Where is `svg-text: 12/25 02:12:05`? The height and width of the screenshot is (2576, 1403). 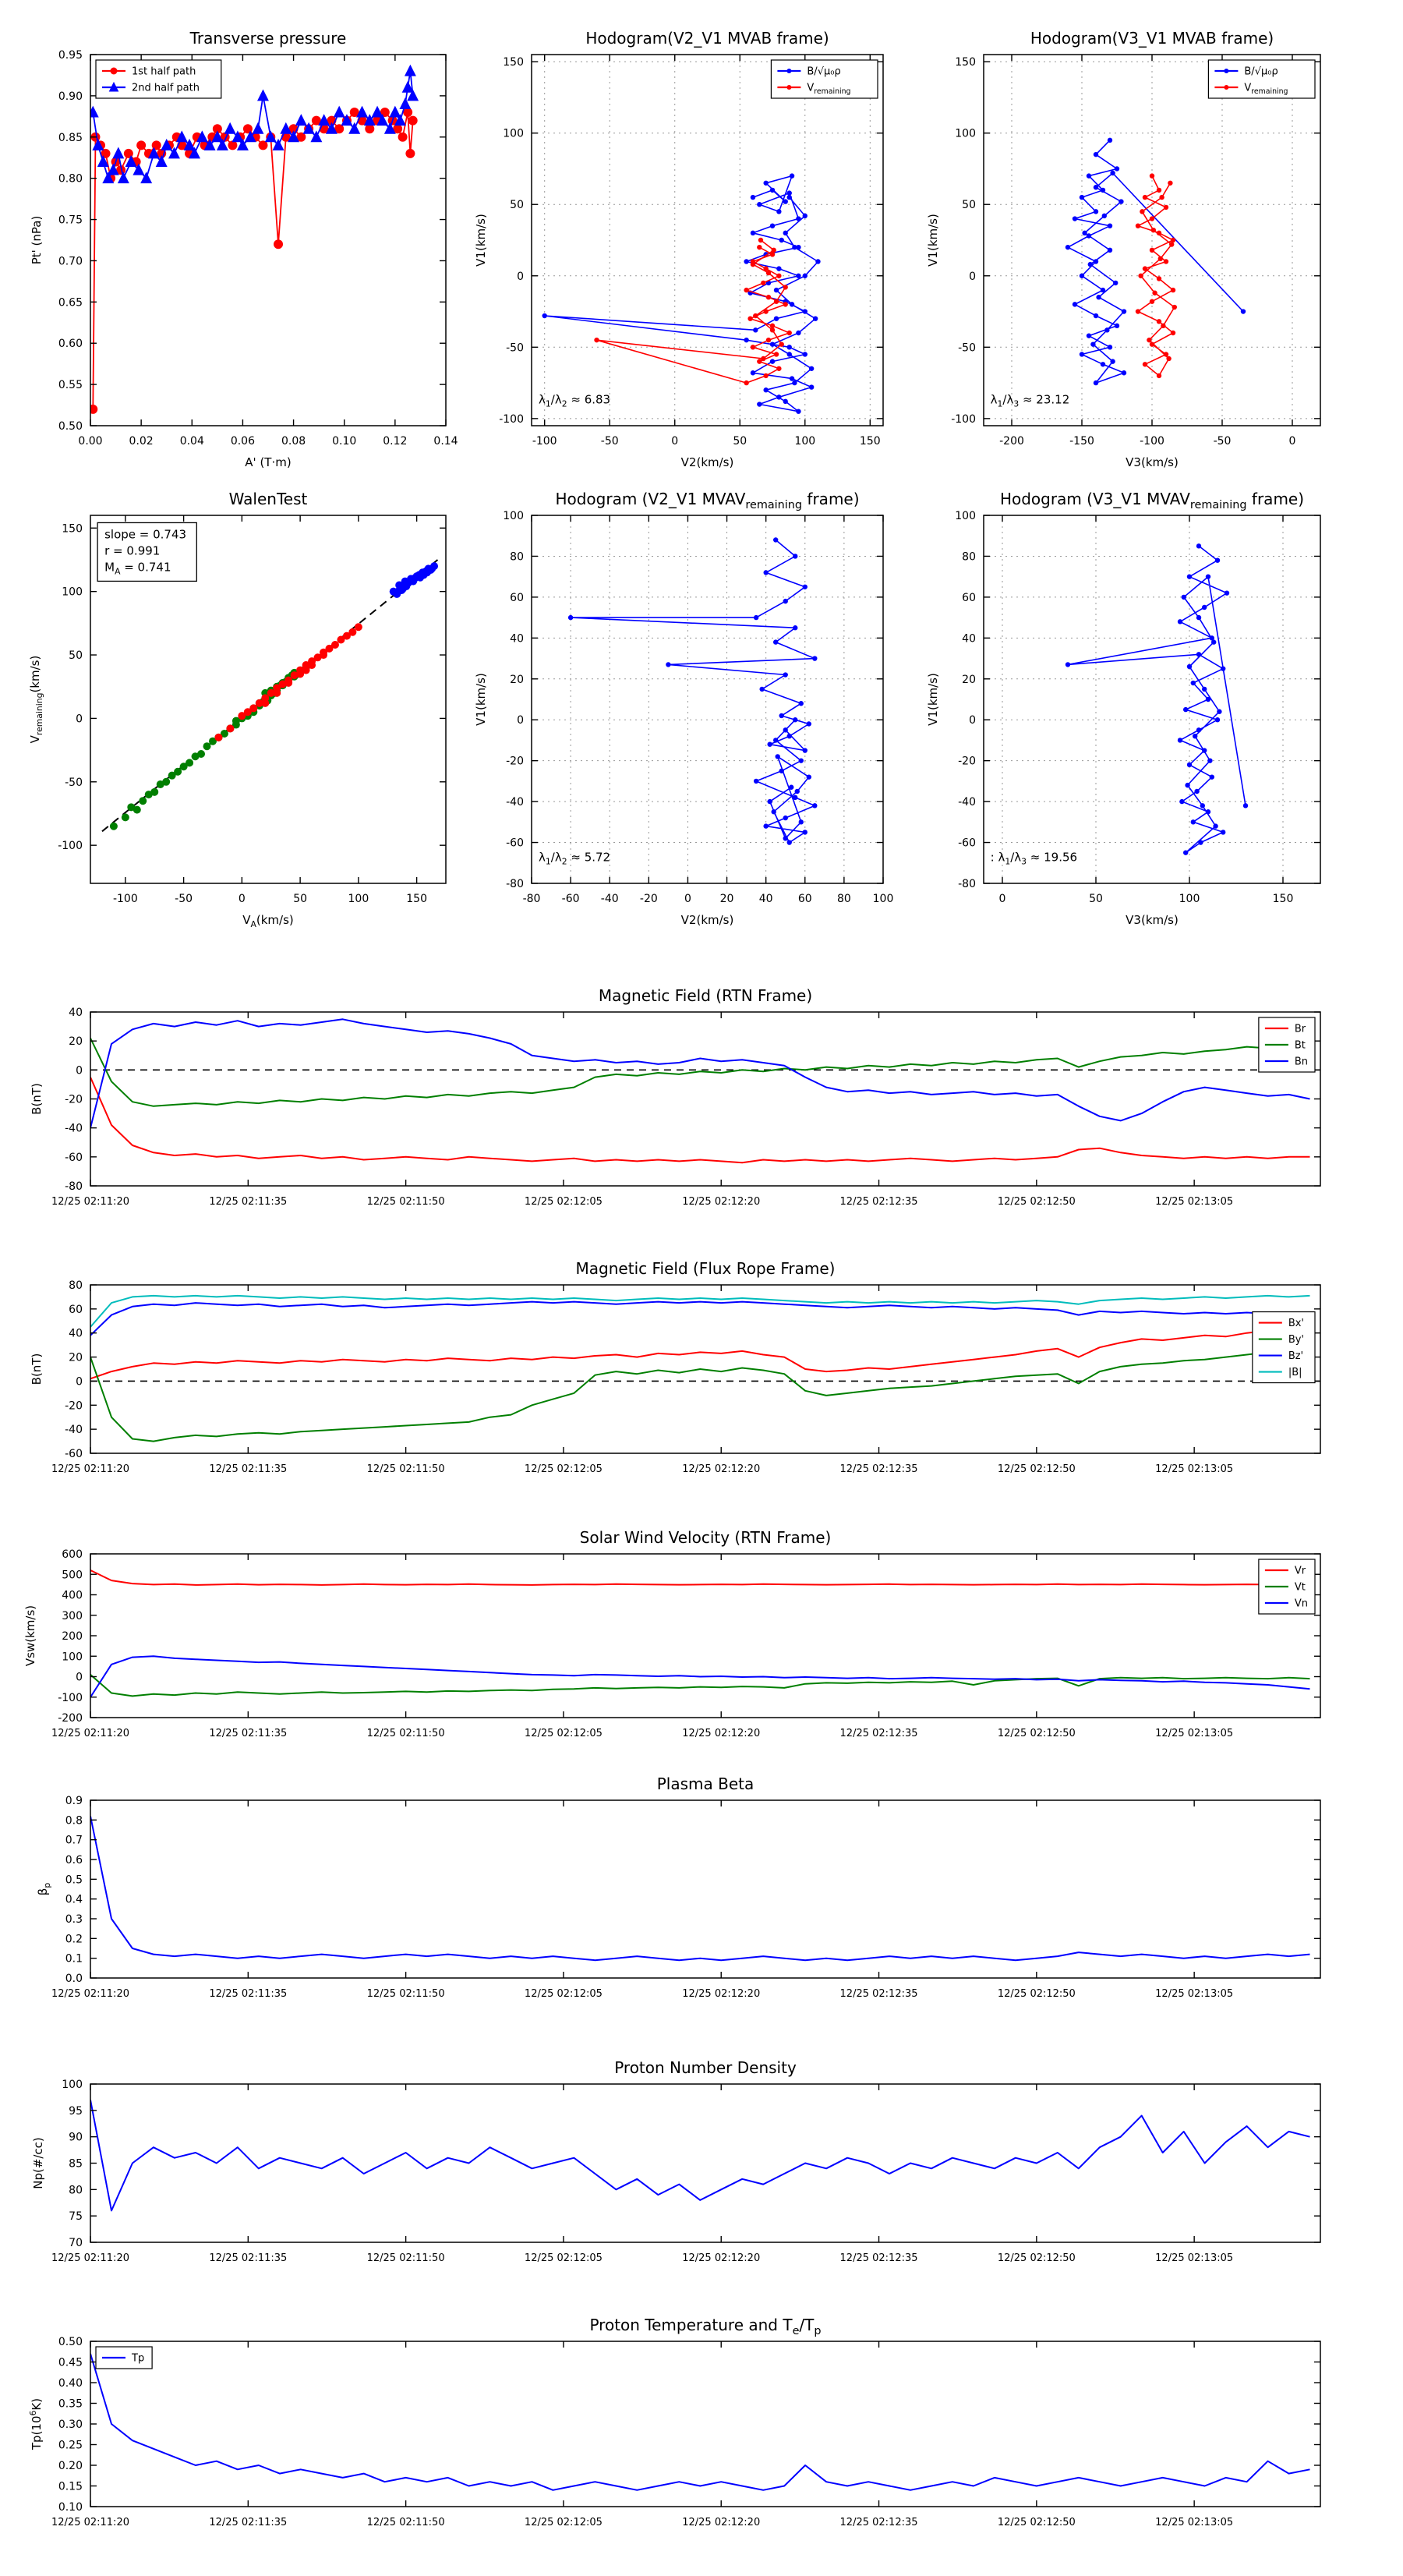
svg-text: 12/25 02:12:05 is located at coordinates (564, 1994).